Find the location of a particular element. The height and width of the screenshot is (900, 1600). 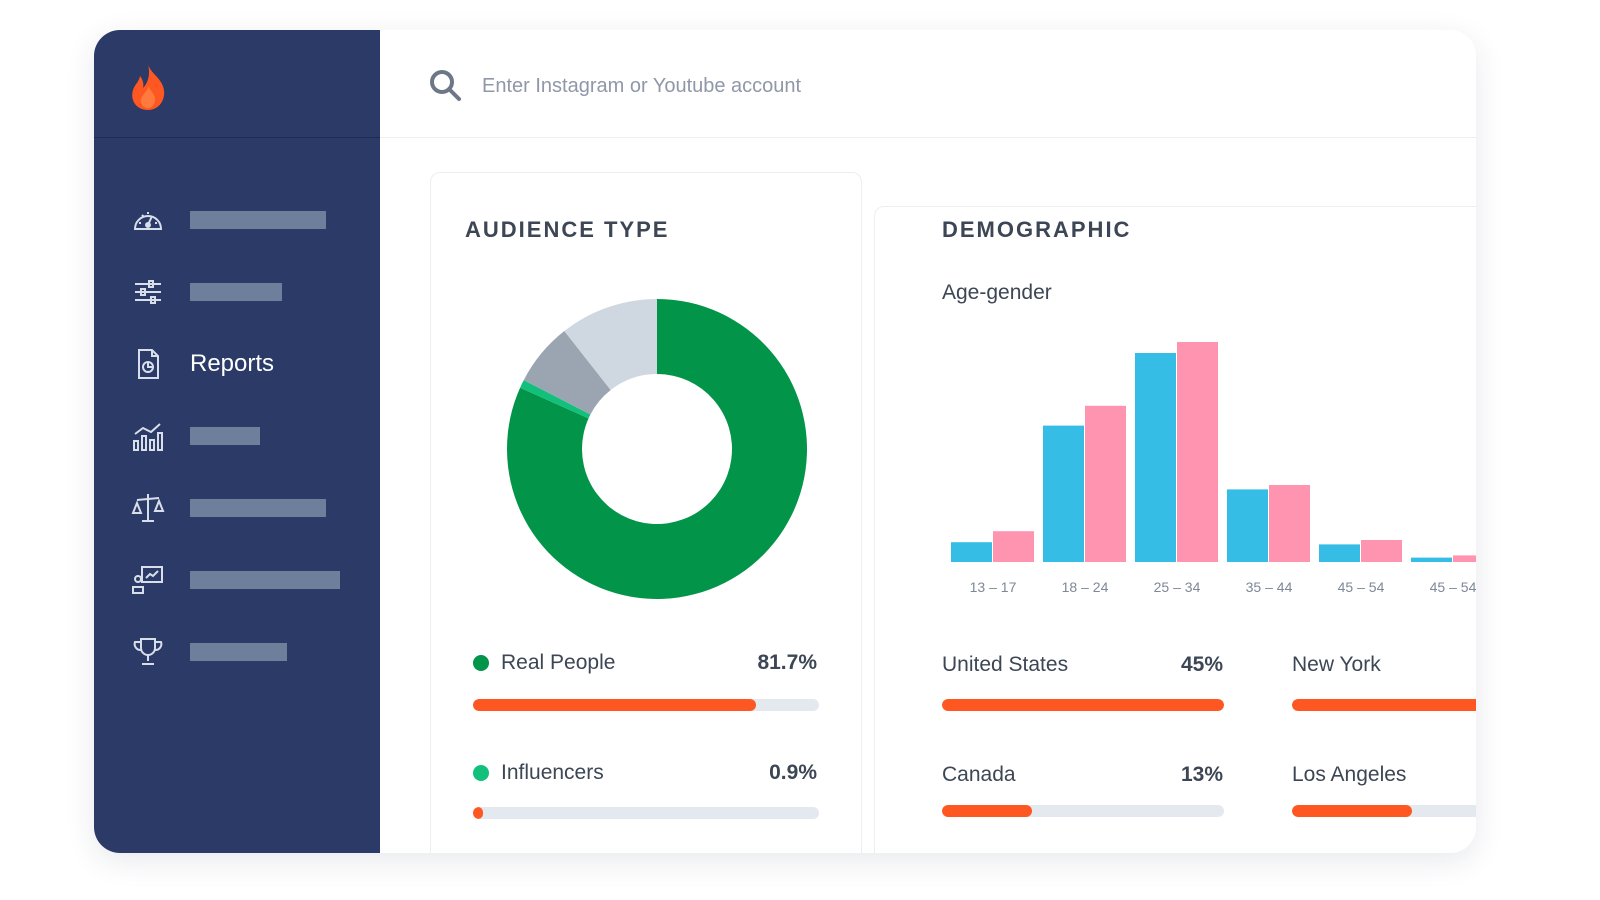

legend-influencers: Influencers is located at coordinates (538, 773).